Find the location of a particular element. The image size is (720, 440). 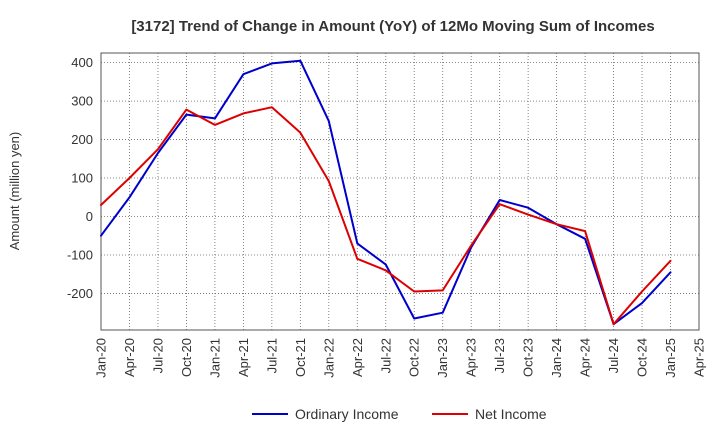

legend: Ordinary Income Net Income is located at coordinates (399, 414).